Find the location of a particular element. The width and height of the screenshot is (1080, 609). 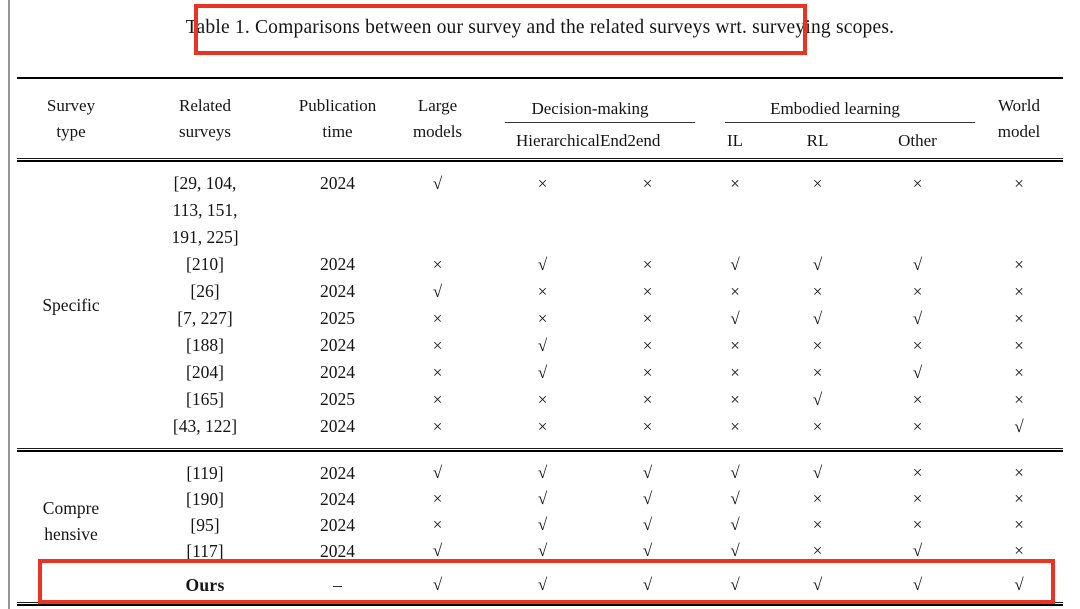

header-large-models: Large models is located at coordinates (437, 118).